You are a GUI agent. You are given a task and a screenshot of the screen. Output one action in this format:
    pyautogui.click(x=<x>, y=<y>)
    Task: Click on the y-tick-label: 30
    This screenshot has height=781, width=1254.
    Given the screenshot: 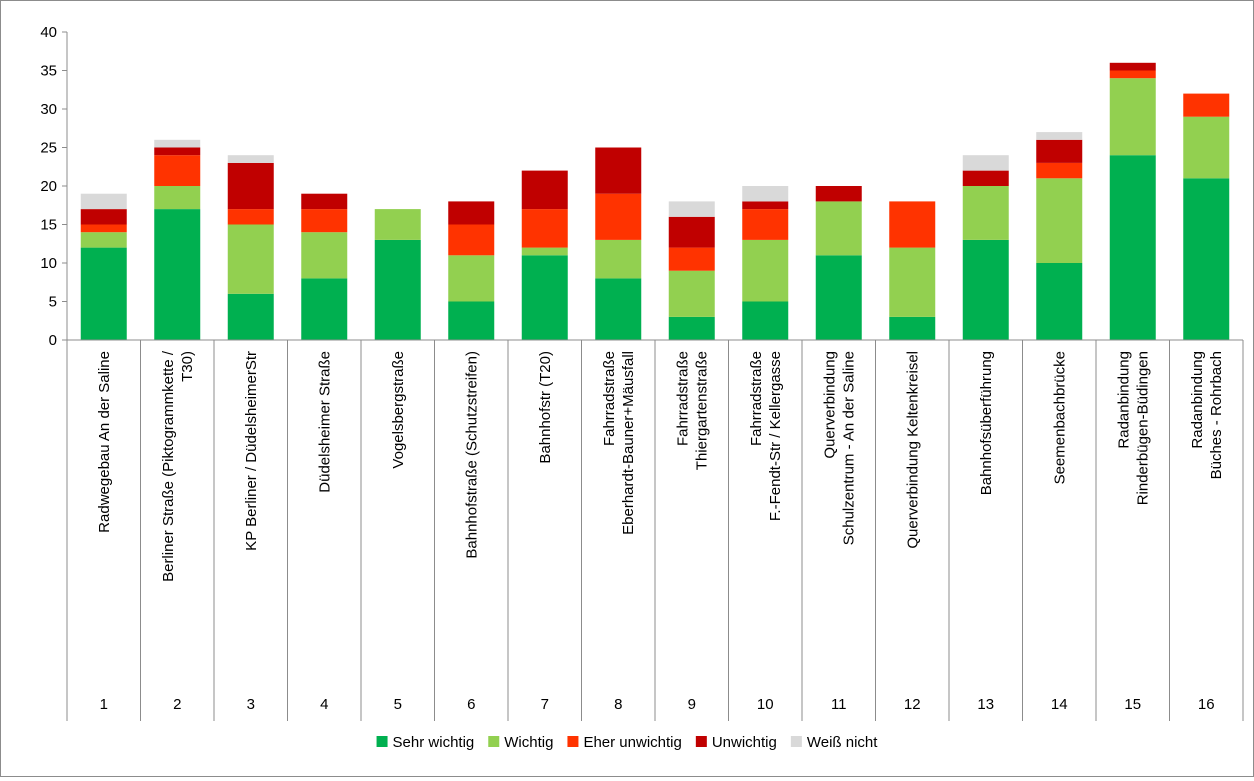 What is the action you would take?
    pyautogui.click(x=48, y=109)
    